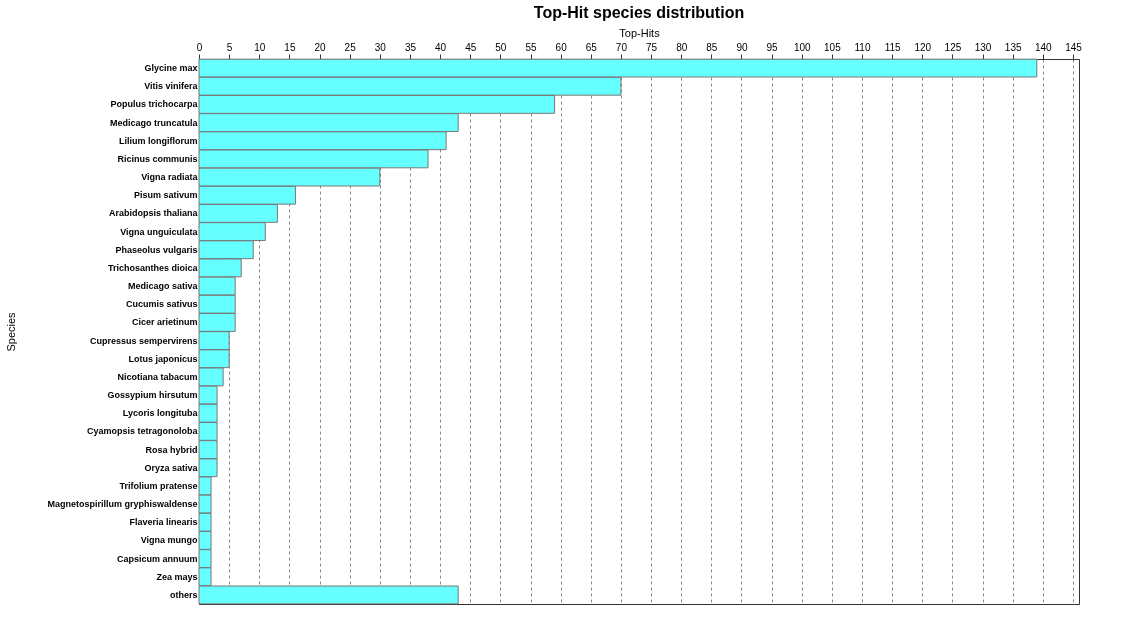  Describe the element at coordinates (501, 47) in the screenshot. I see `x-tick-label: 50` at that location.